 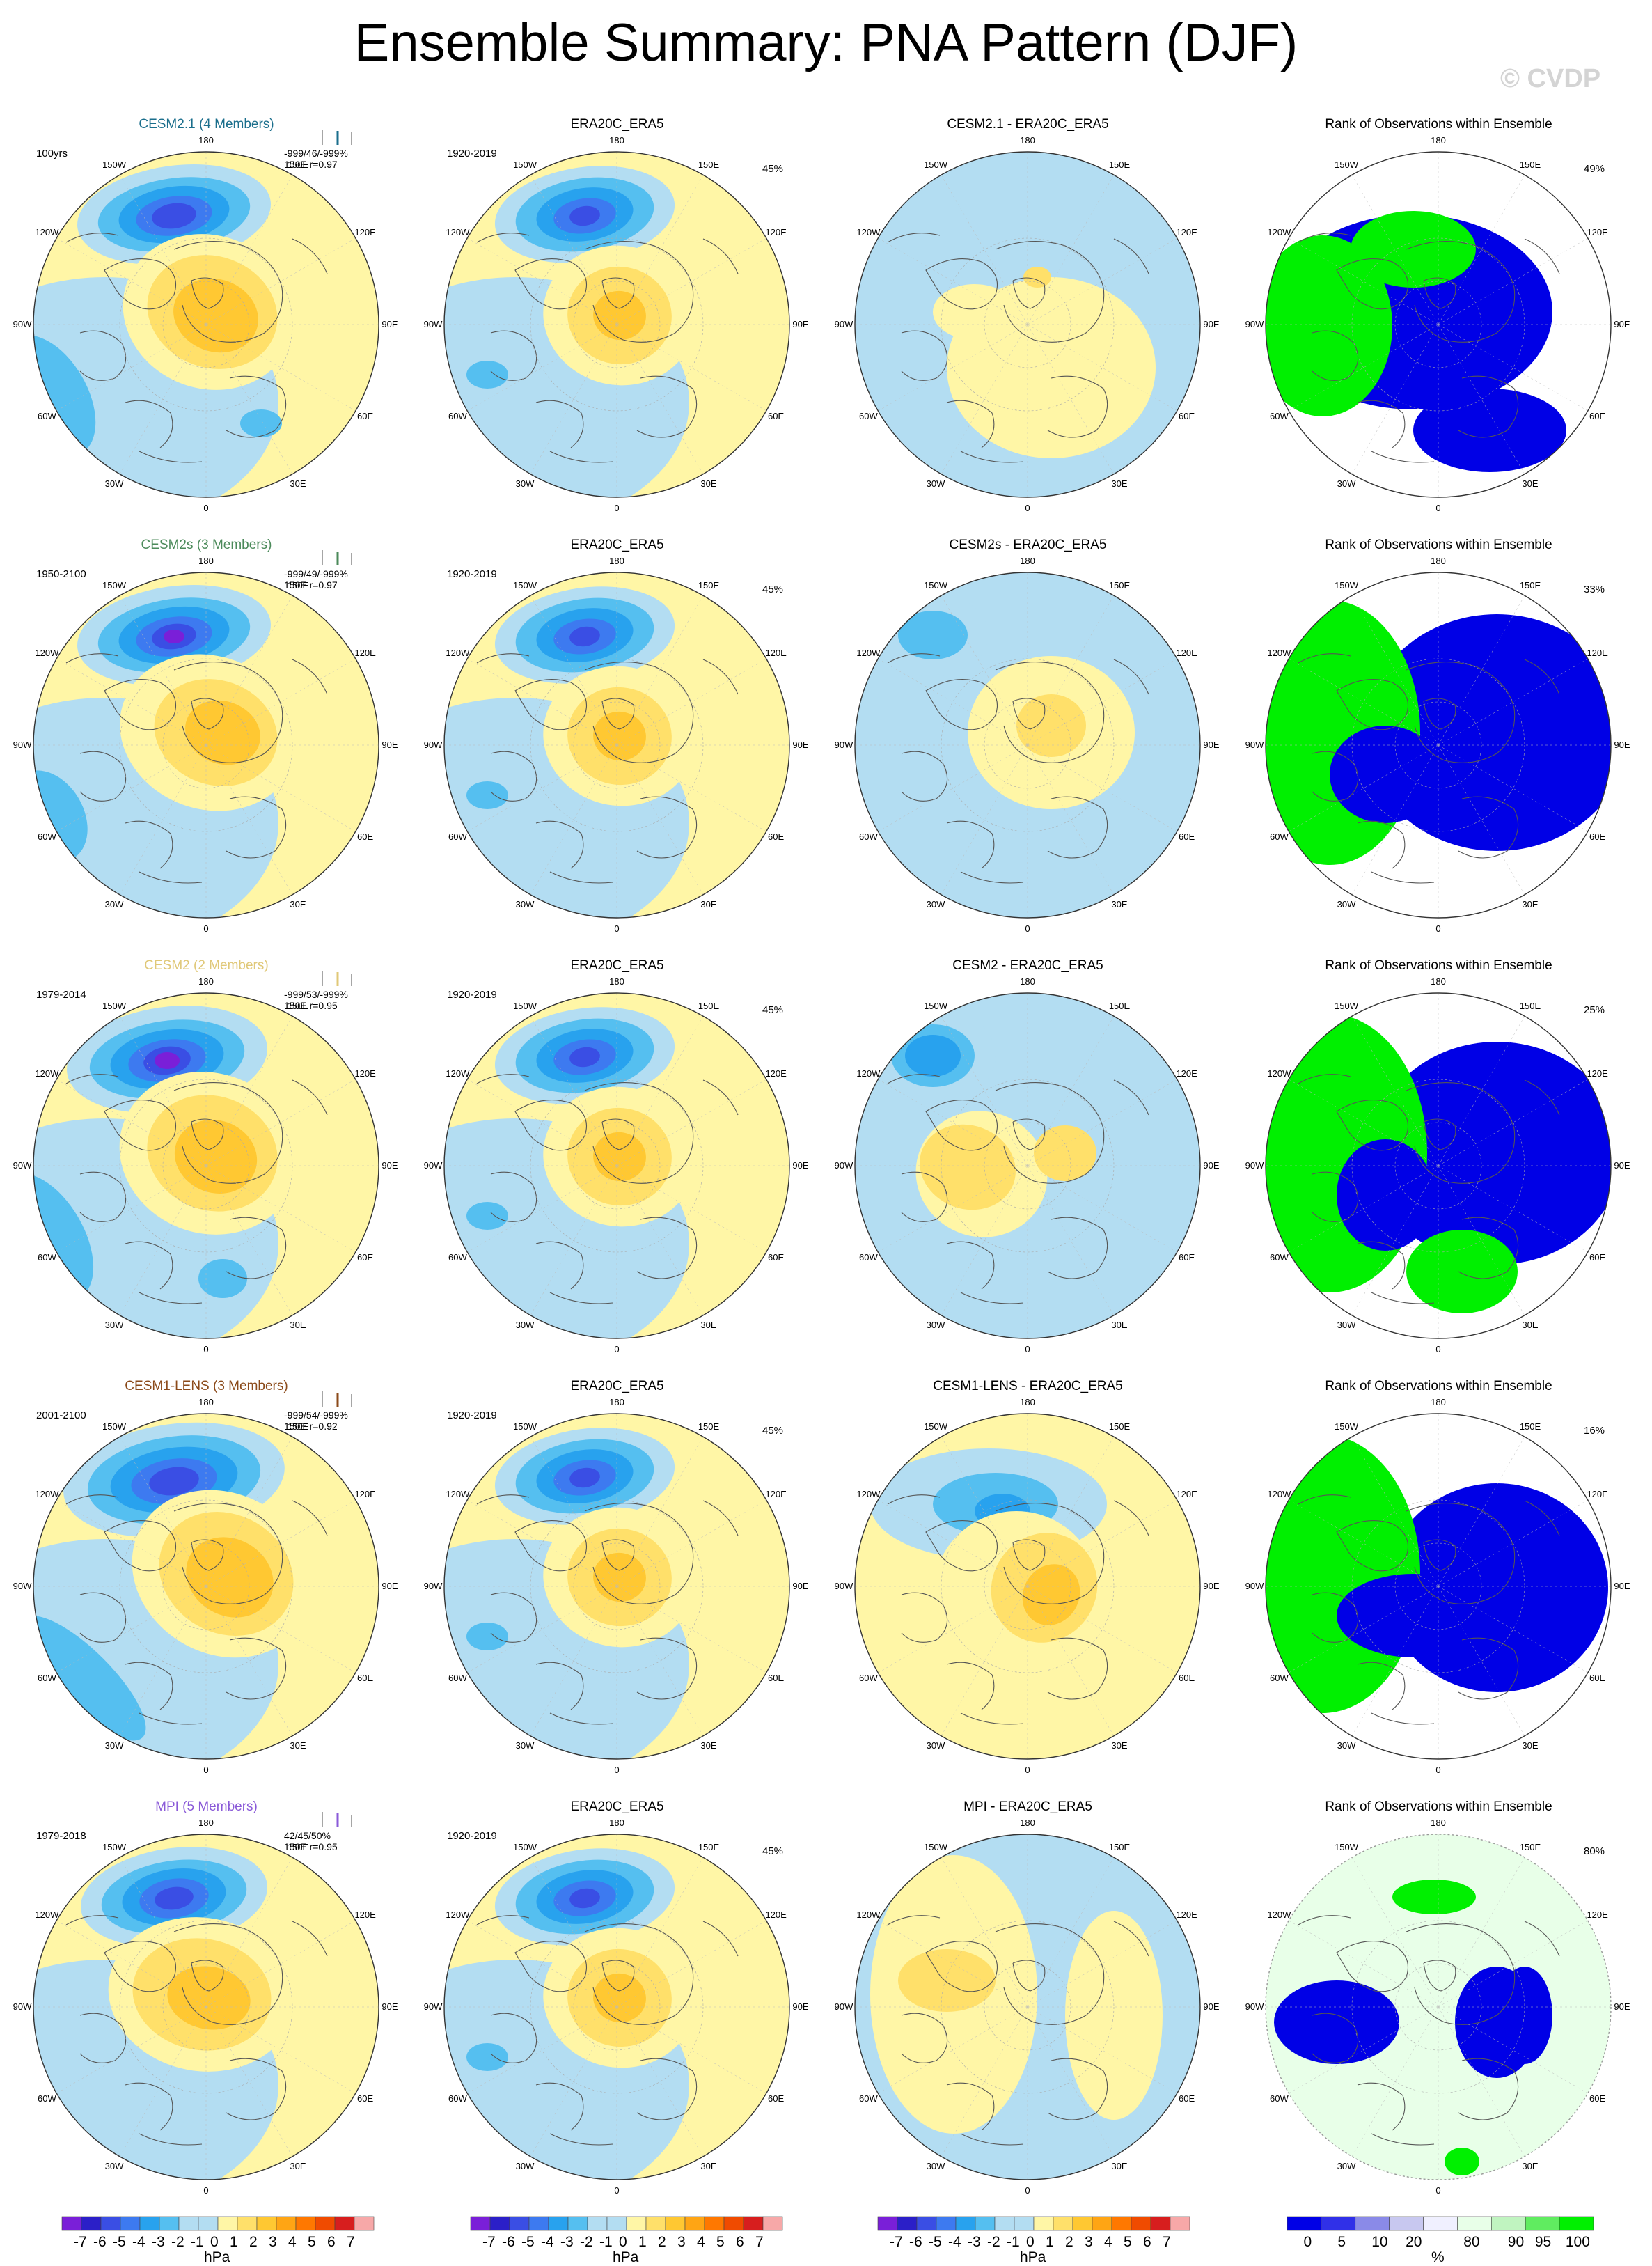 I want to click on polar-map, so click(x=206, y=1165).